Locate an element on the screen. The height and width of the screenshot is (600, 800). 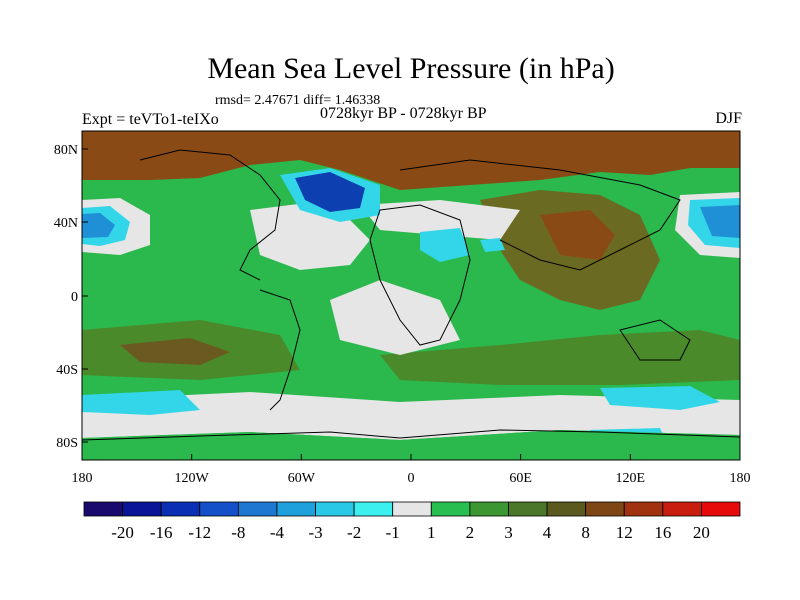
southern-ocean-cyan-west is located at coordinates (141, 402).